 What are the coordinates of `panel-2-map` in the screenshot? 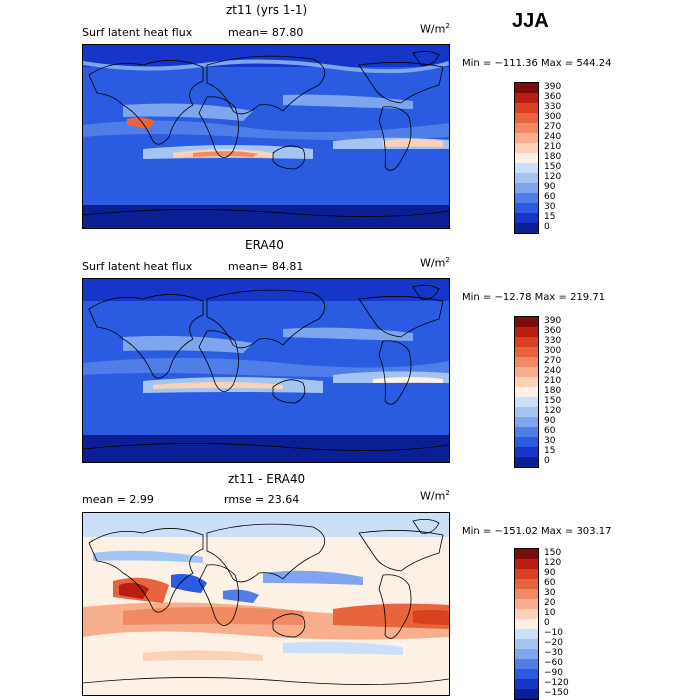 It's located at (266, 370).